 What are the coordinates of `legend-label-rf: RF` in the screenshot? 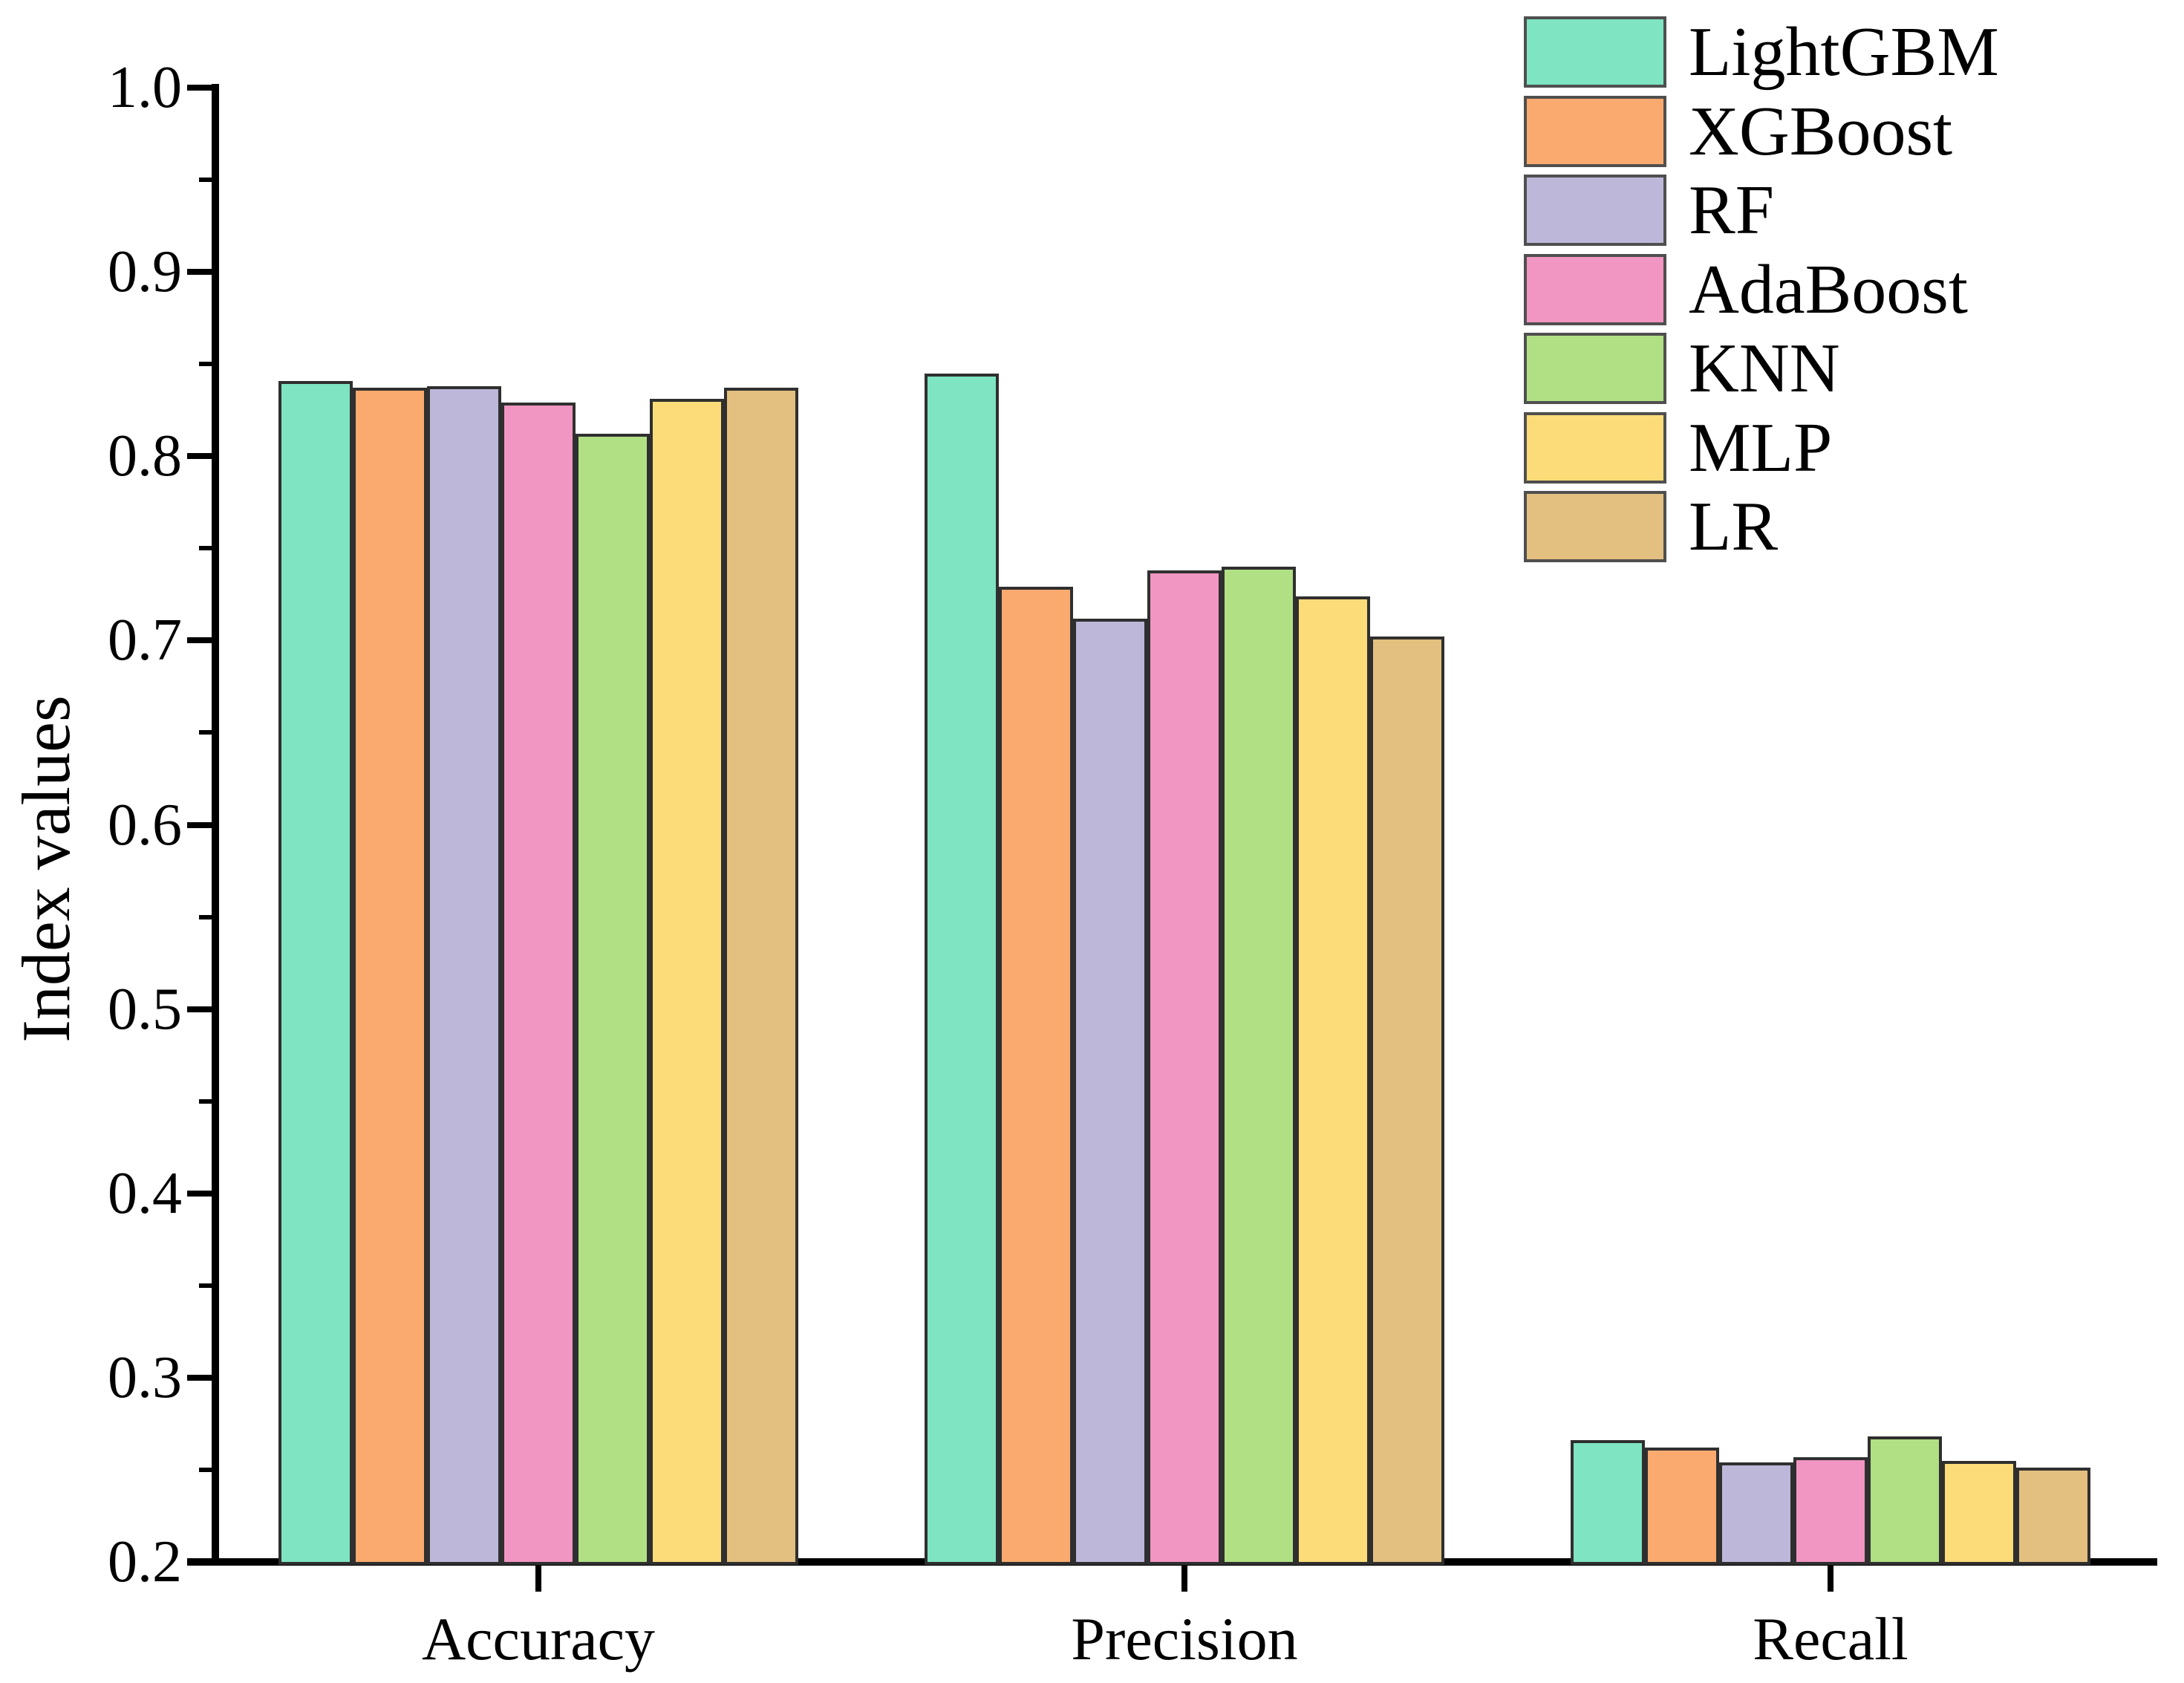 It's located at (1731, 210).